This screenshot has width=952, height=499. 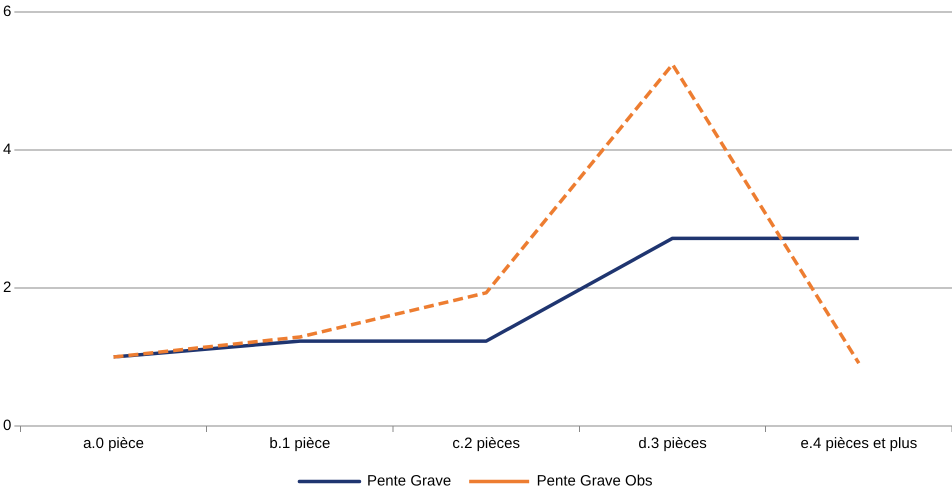 I want to click on y-tick-label: 2, so click(x=7, y=287).